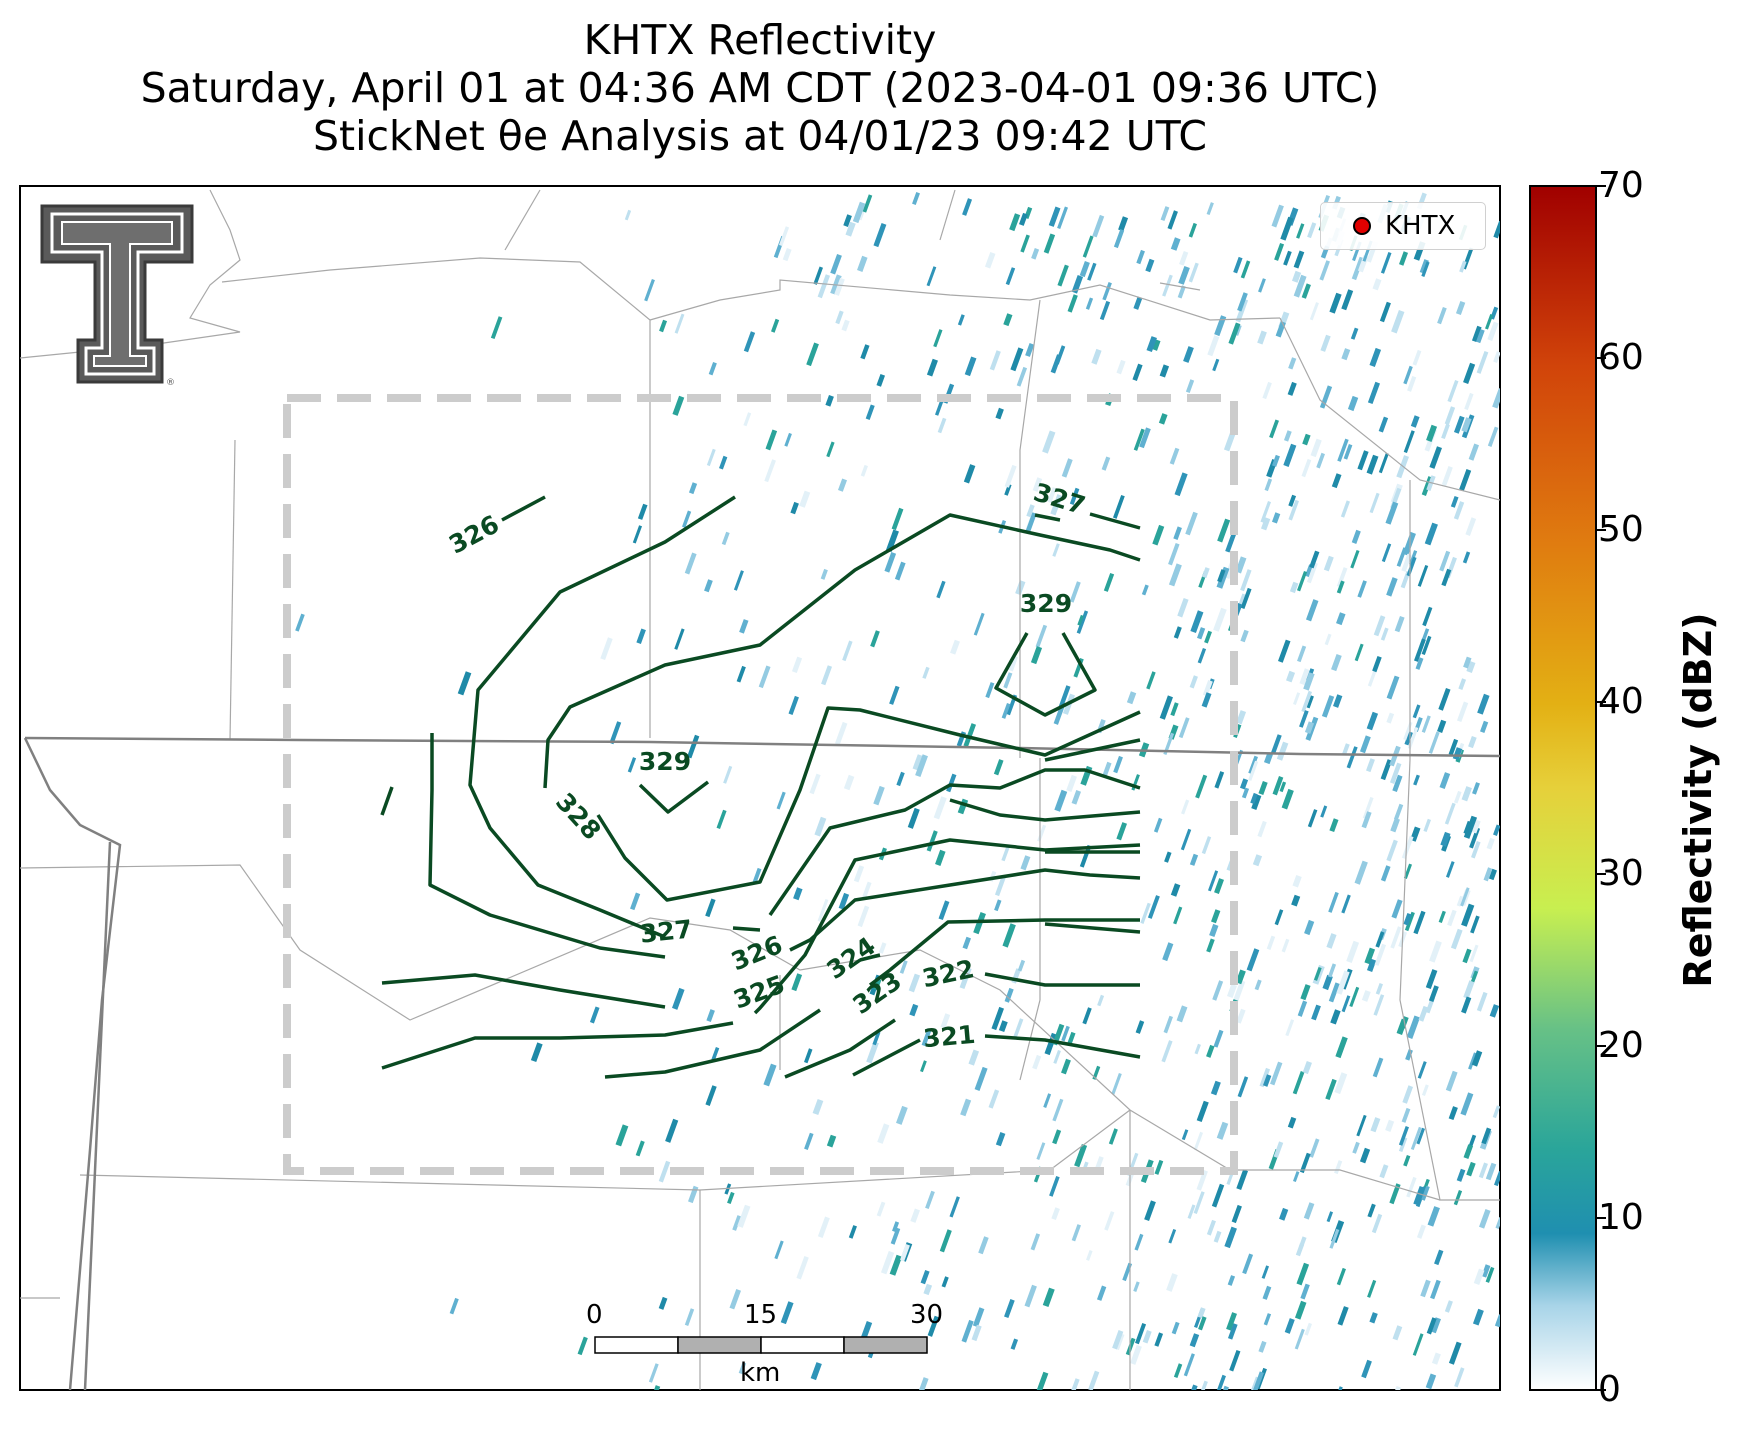 The width and height of the screenshot is (1738, 1430). Describe the element at coordinates (1420, 226) in the screenshot. I see `legend-label: KHTX` at that location.